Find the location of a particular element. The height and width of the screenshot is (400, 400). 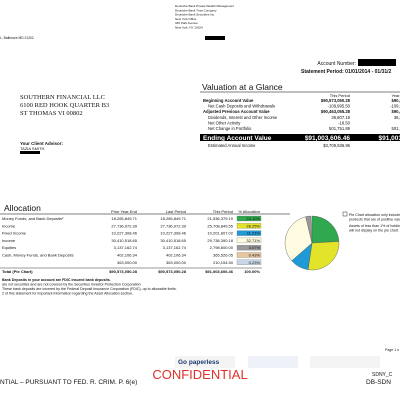

statement-period: Statement Period: 01/01/2014 - 01/31/2 is located at coordinates (346, 72).